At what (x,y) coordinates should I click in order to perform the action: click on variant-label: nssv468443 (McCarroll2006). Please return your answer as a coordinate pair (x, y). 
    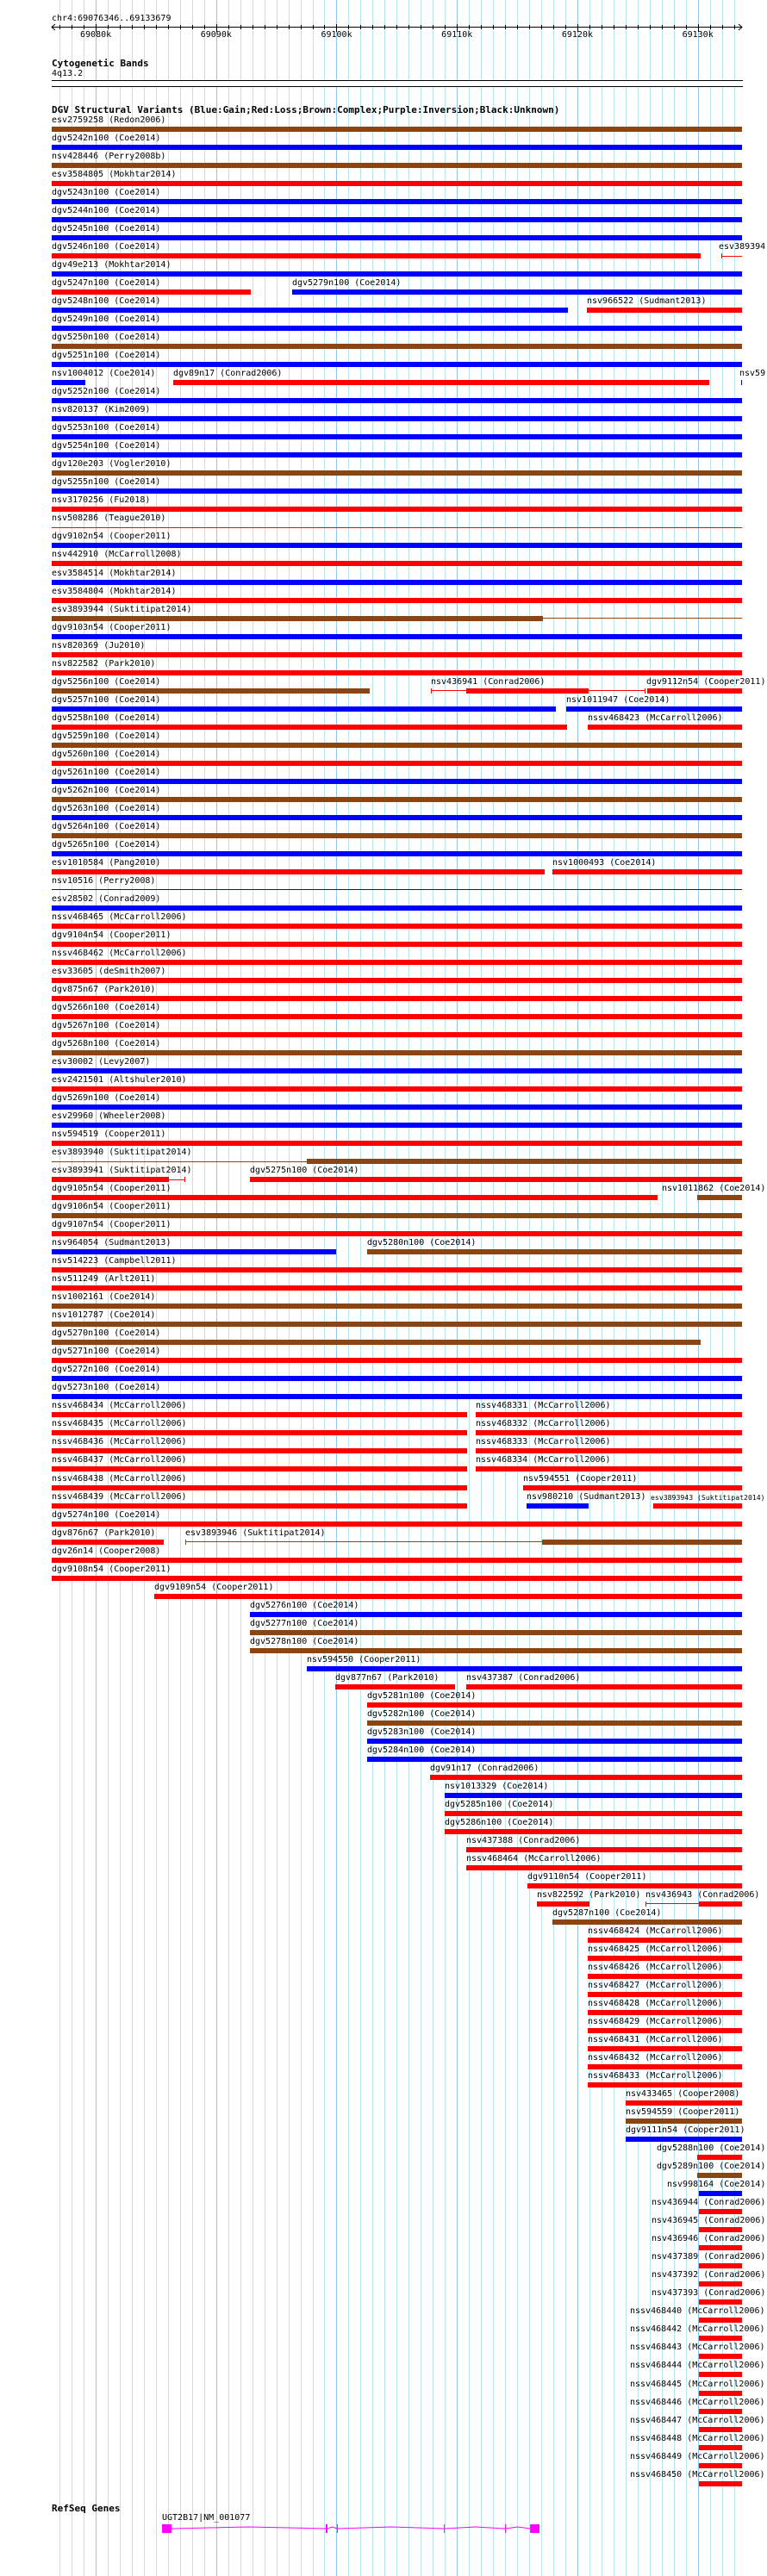
    Looking at the image, I should click on (697, 2348).